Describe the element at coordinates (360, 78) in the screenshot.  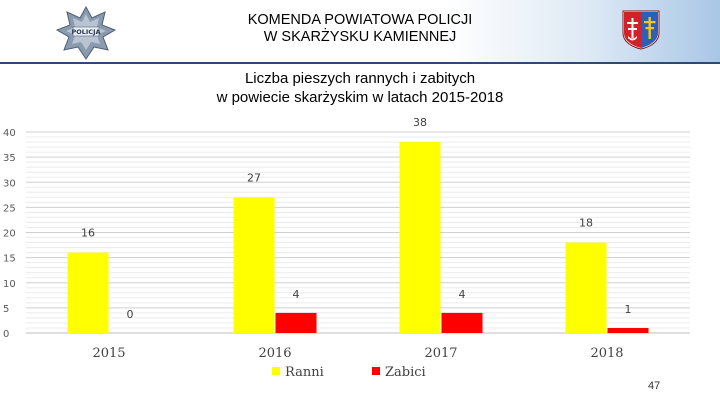
I see `chart-title-line1: Liczba pieszych rannych i zabitych` at that location.